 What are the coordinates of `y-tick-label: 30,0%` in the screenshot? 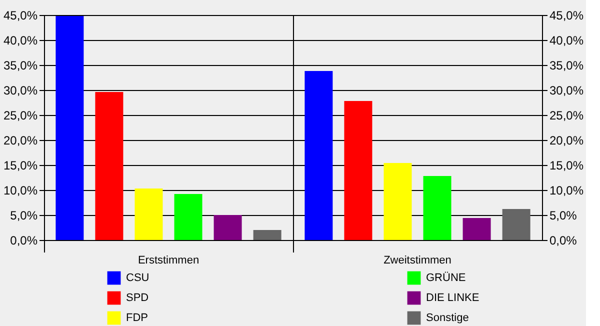 It's located at (20, 91).